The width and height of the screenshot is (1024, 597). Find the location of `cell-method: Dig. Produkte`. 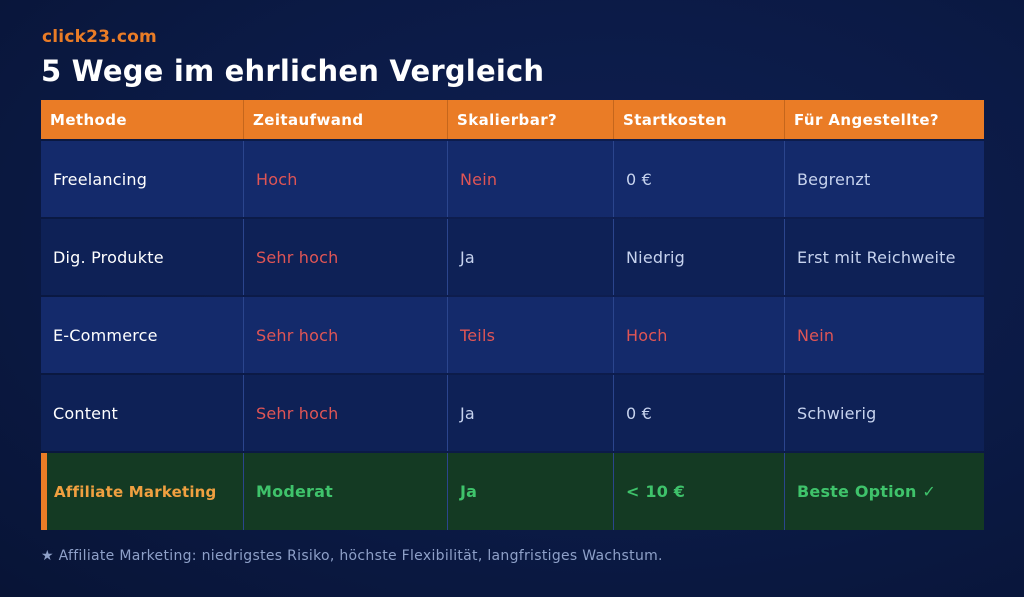

cell-method: Dig. Produkte is located at coordinates (142, 257).